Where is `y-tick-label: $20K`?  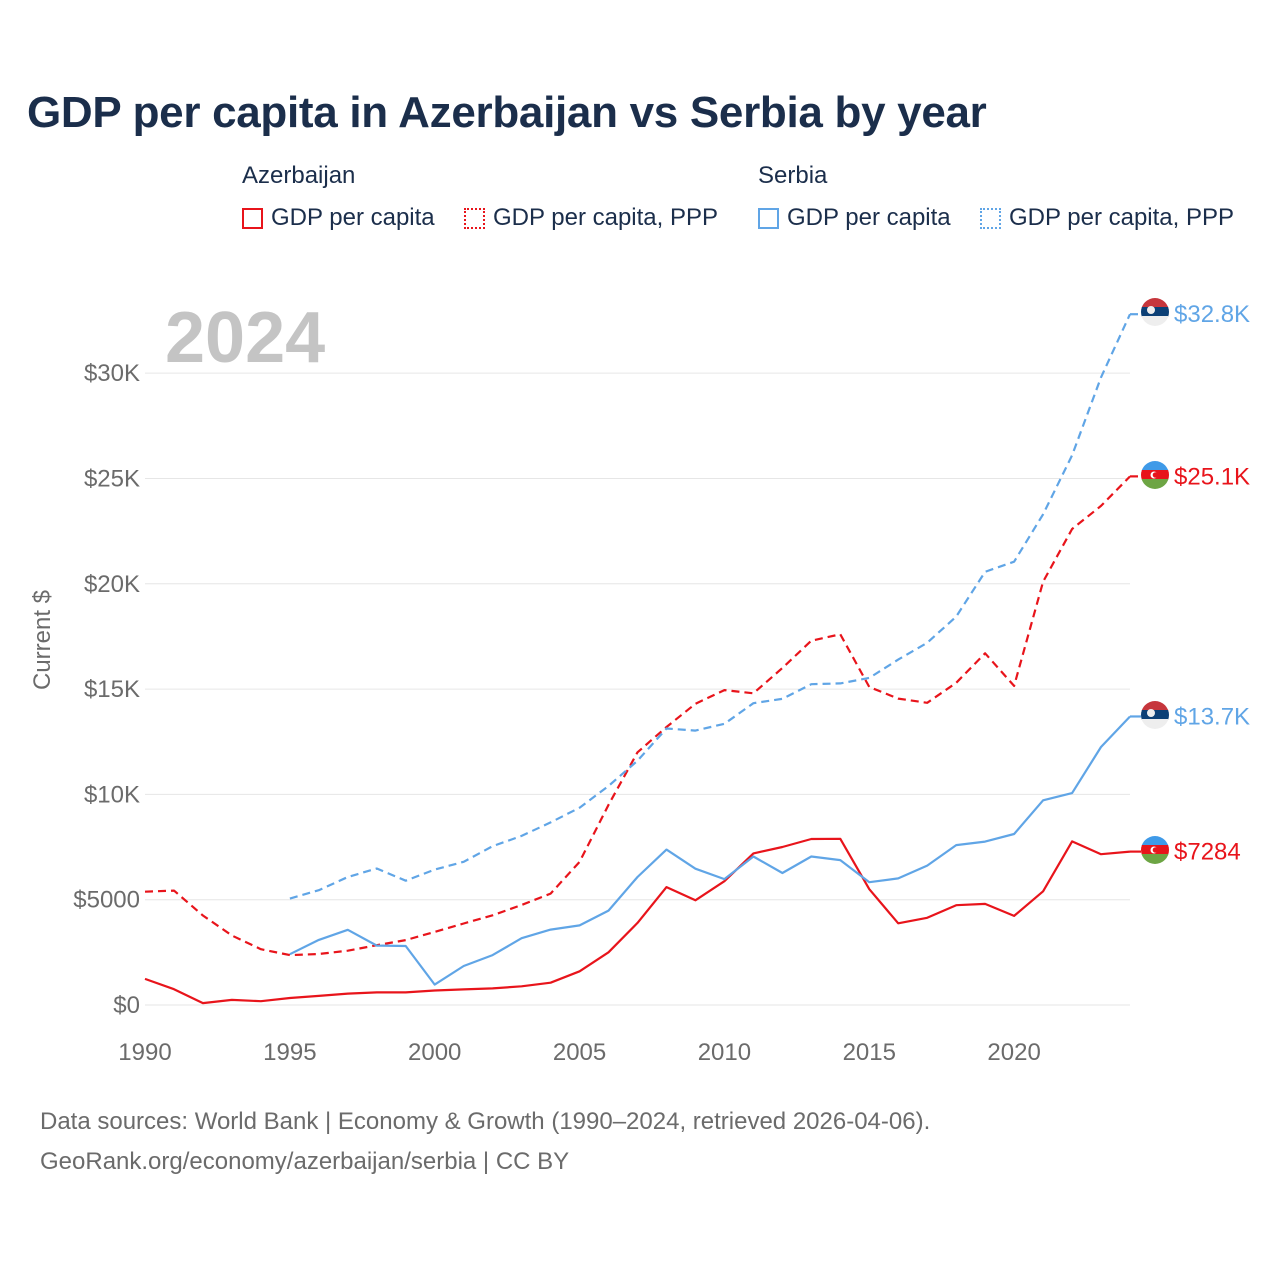
y-tick-label: $20K is located at coordinates (112, 584).